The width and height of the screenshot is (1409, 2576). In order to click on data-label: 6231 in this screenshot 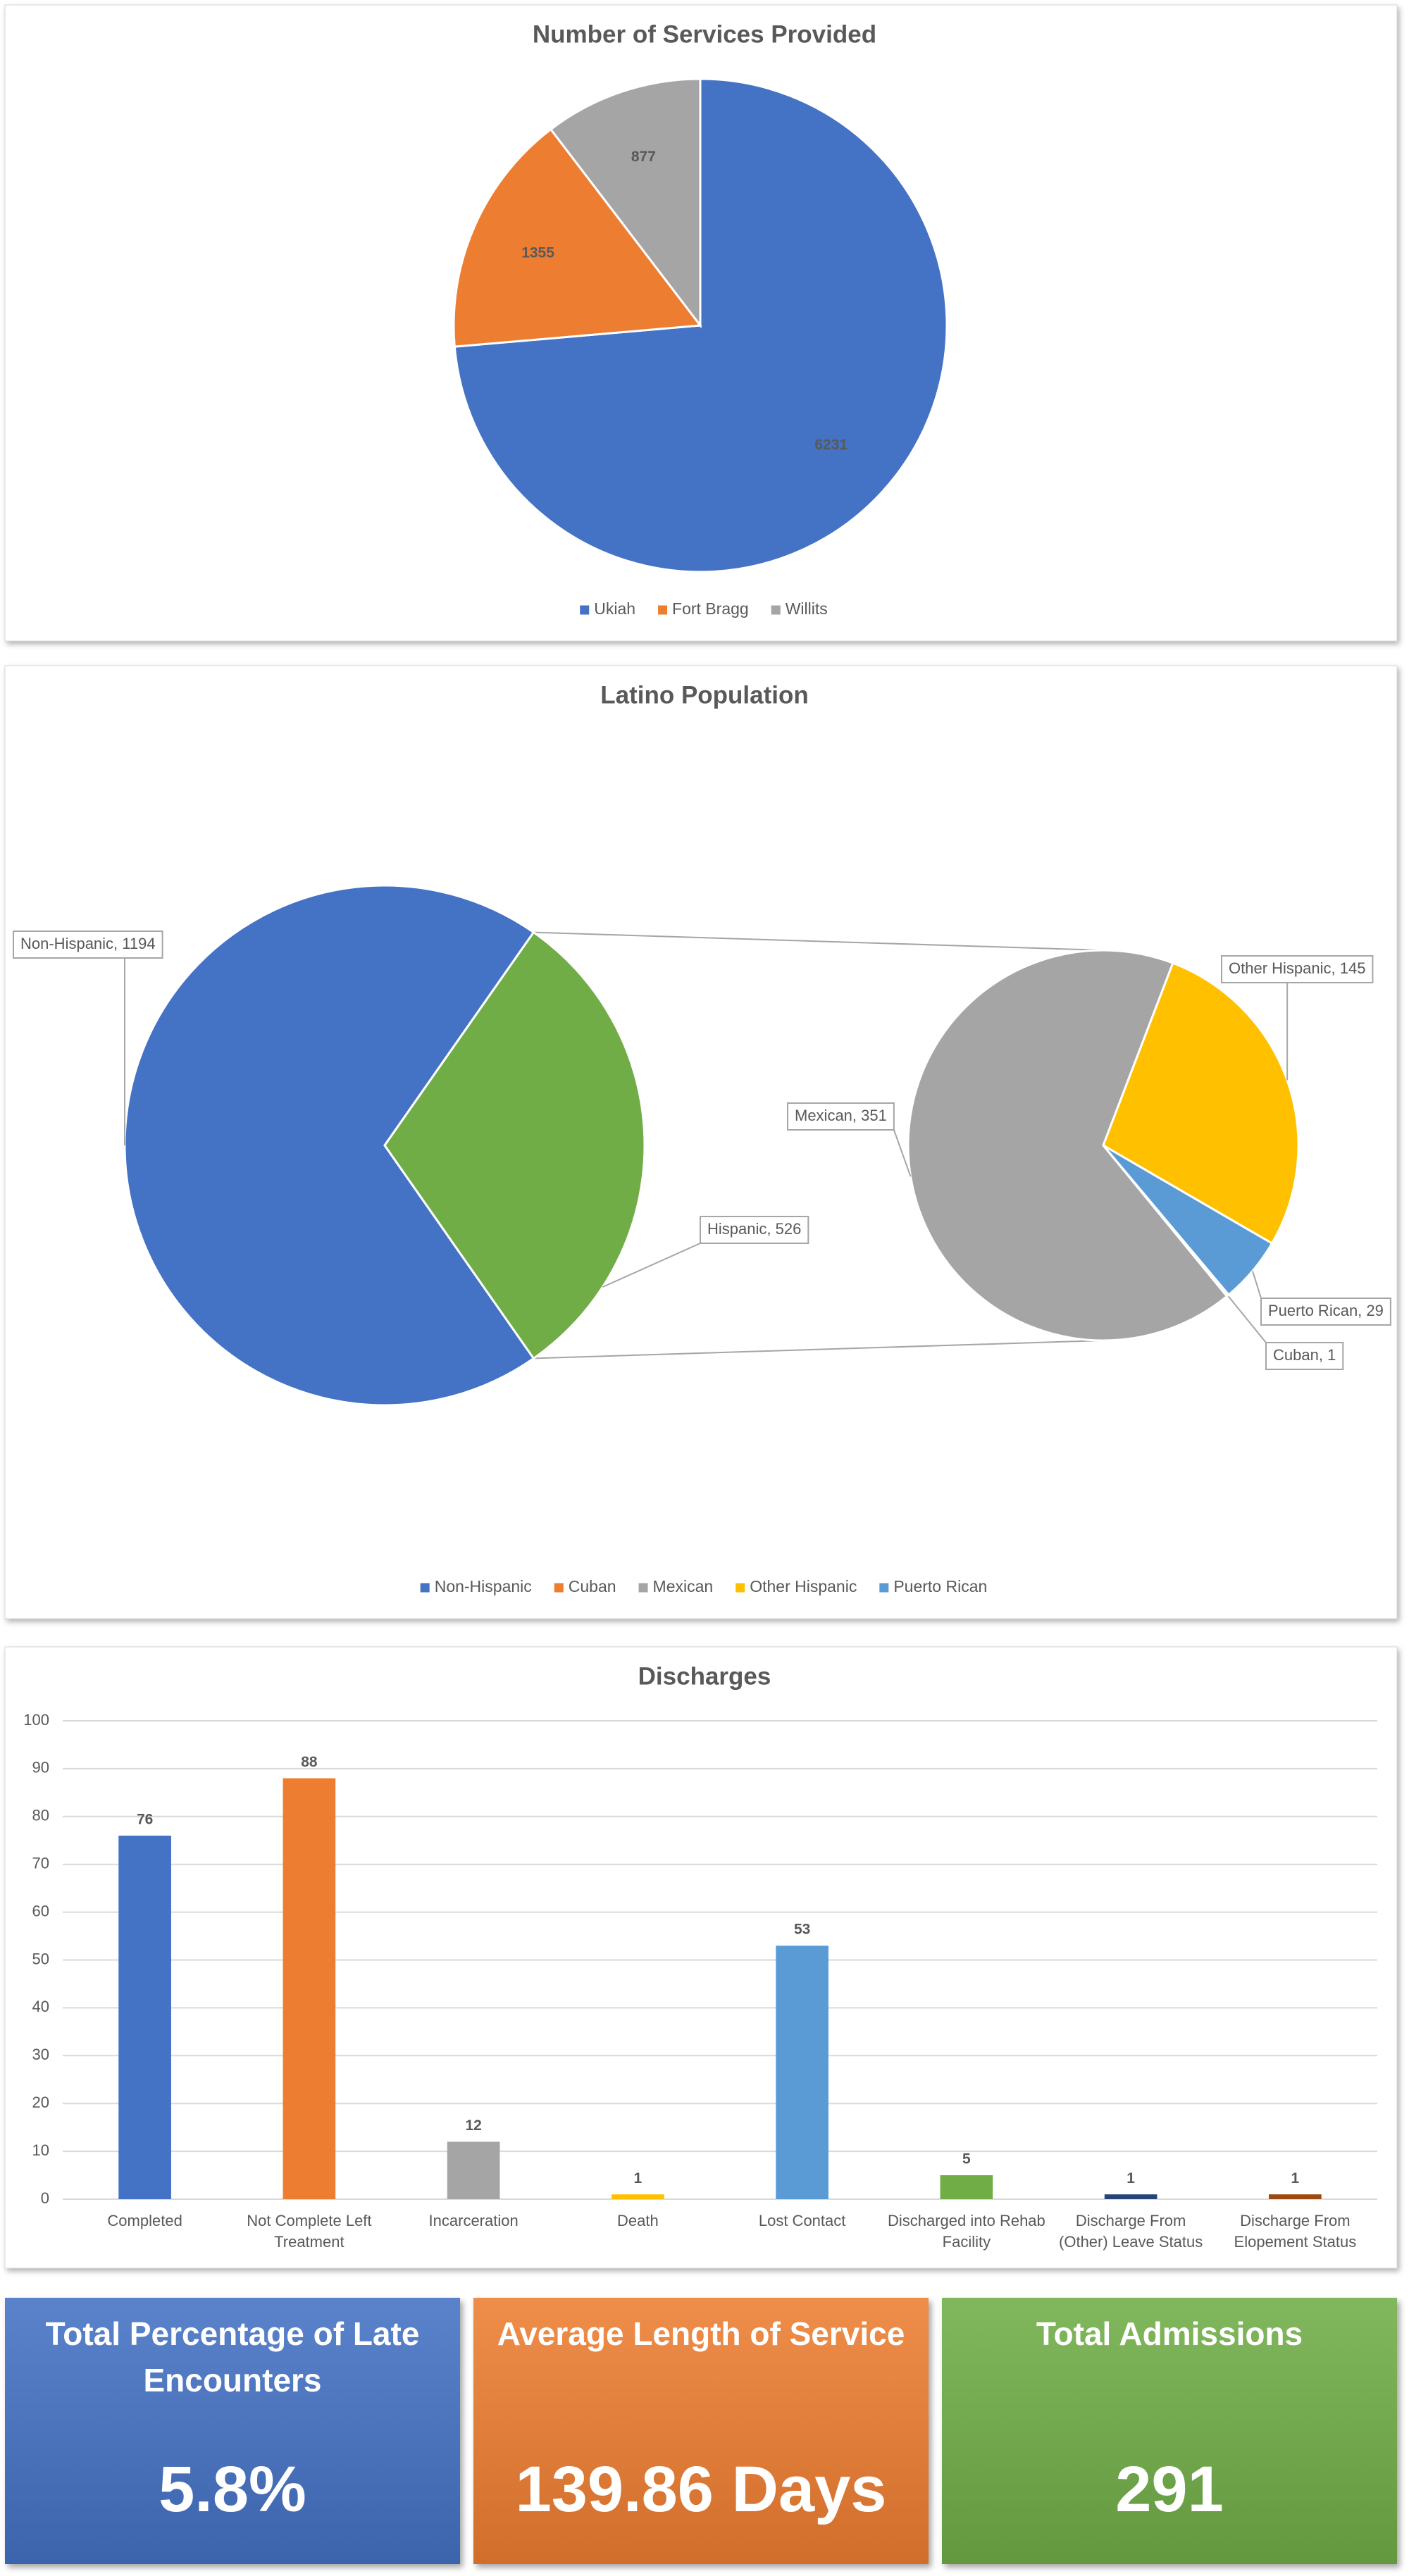, I will do `click(831, 445)`.